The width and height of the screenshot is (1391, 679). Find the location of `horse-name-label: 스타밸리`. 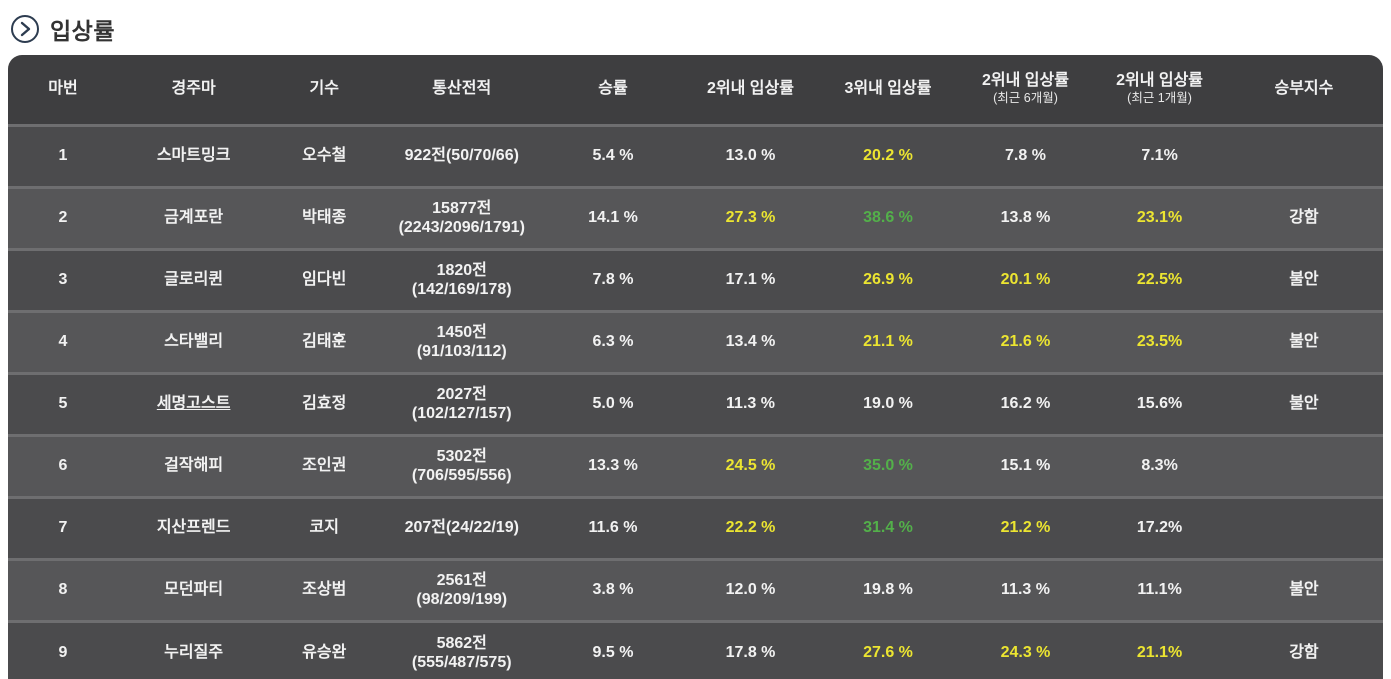

horse-name-label: 스타밸리 is located at coordinates (194, 342).